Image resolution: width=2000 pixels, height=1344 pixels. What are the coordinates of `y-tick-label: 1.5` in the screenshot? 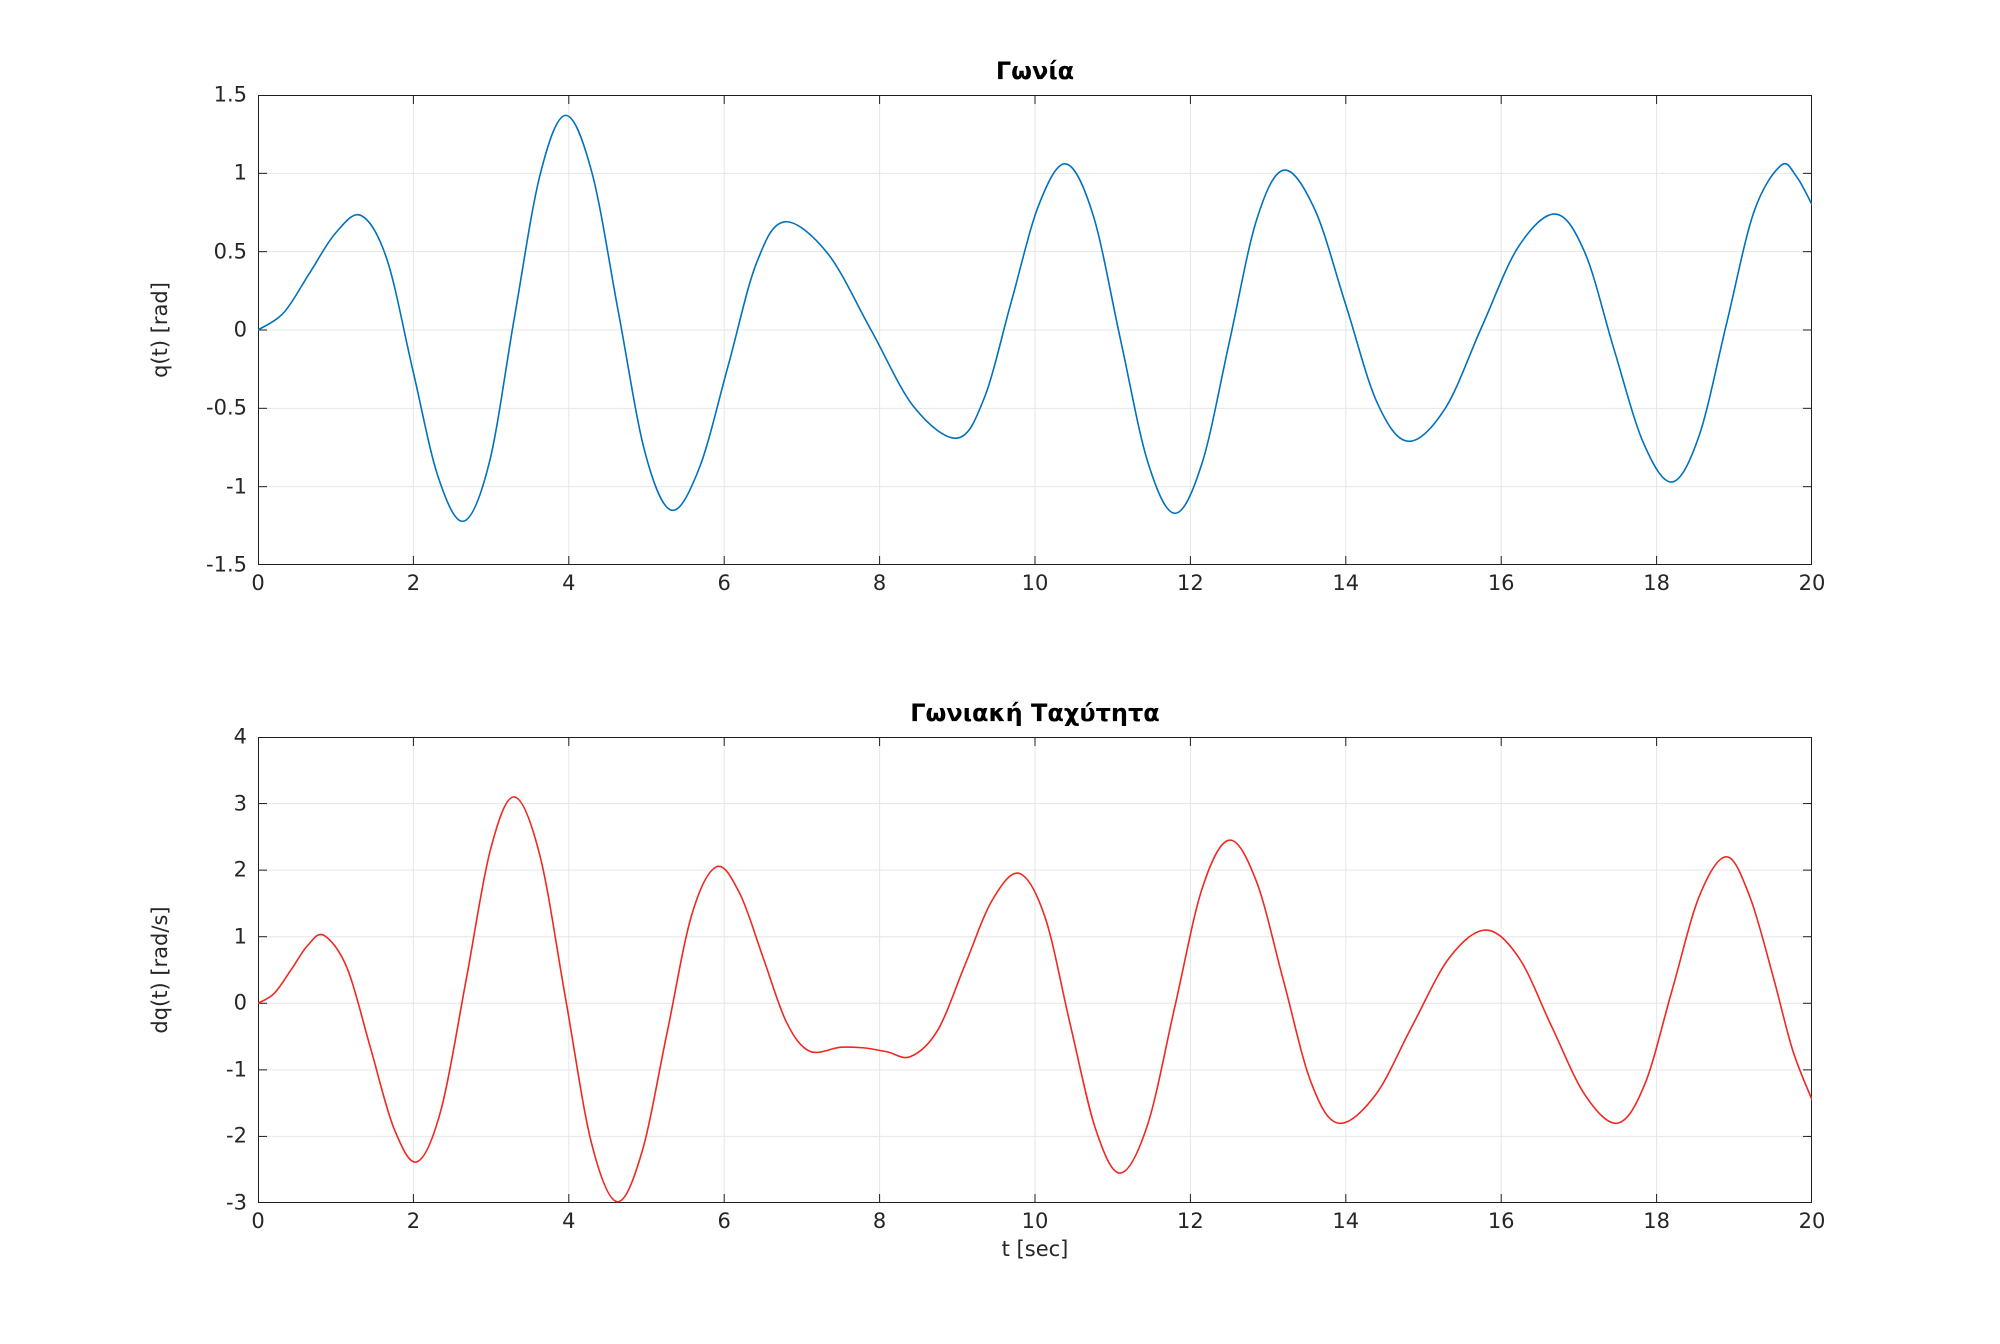 It's located at (230, 94).